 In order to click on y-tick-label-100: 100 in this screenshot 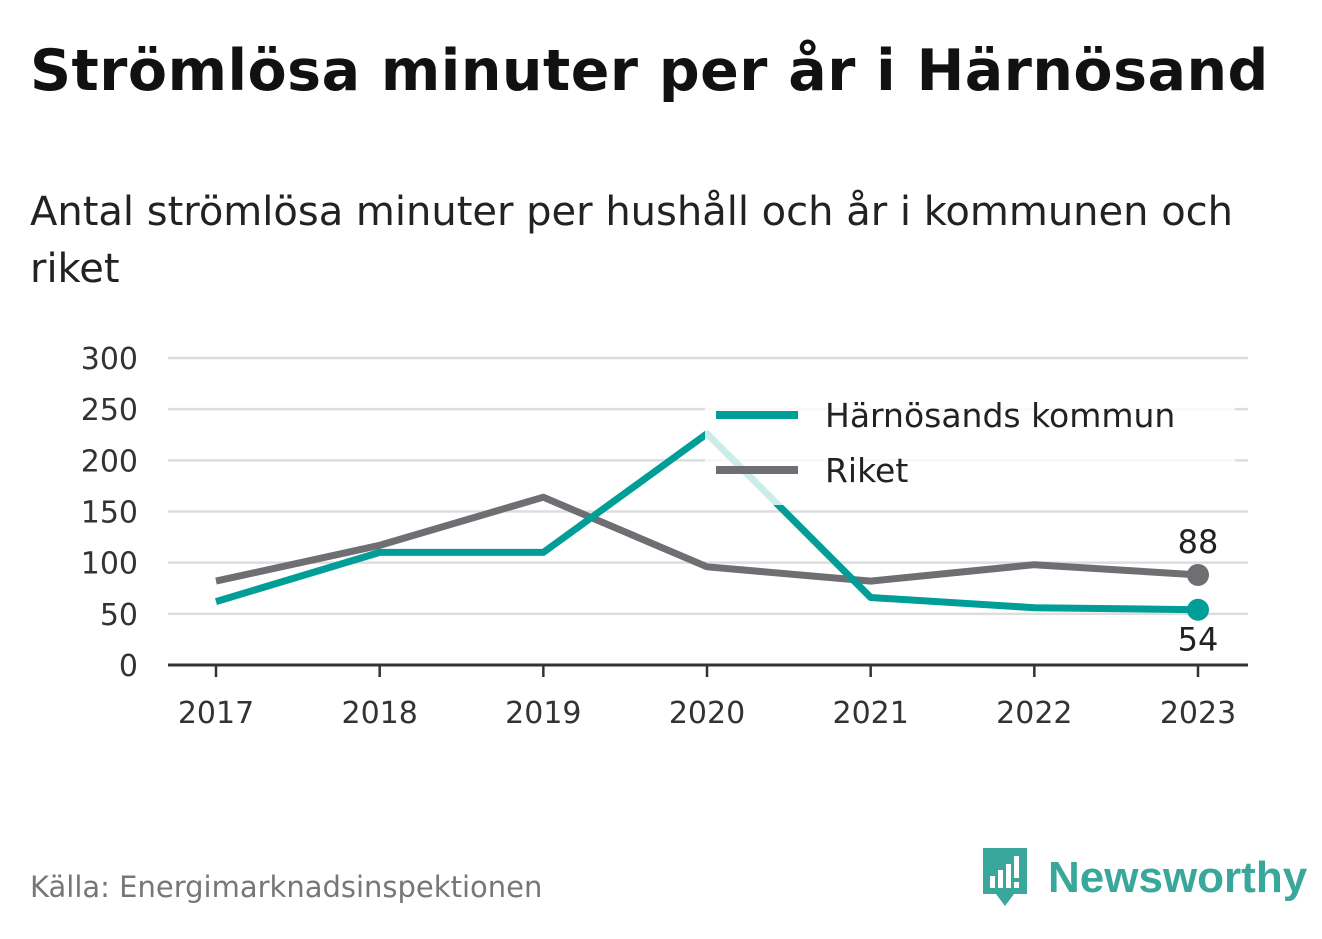, I will do `click(109, 564)`.